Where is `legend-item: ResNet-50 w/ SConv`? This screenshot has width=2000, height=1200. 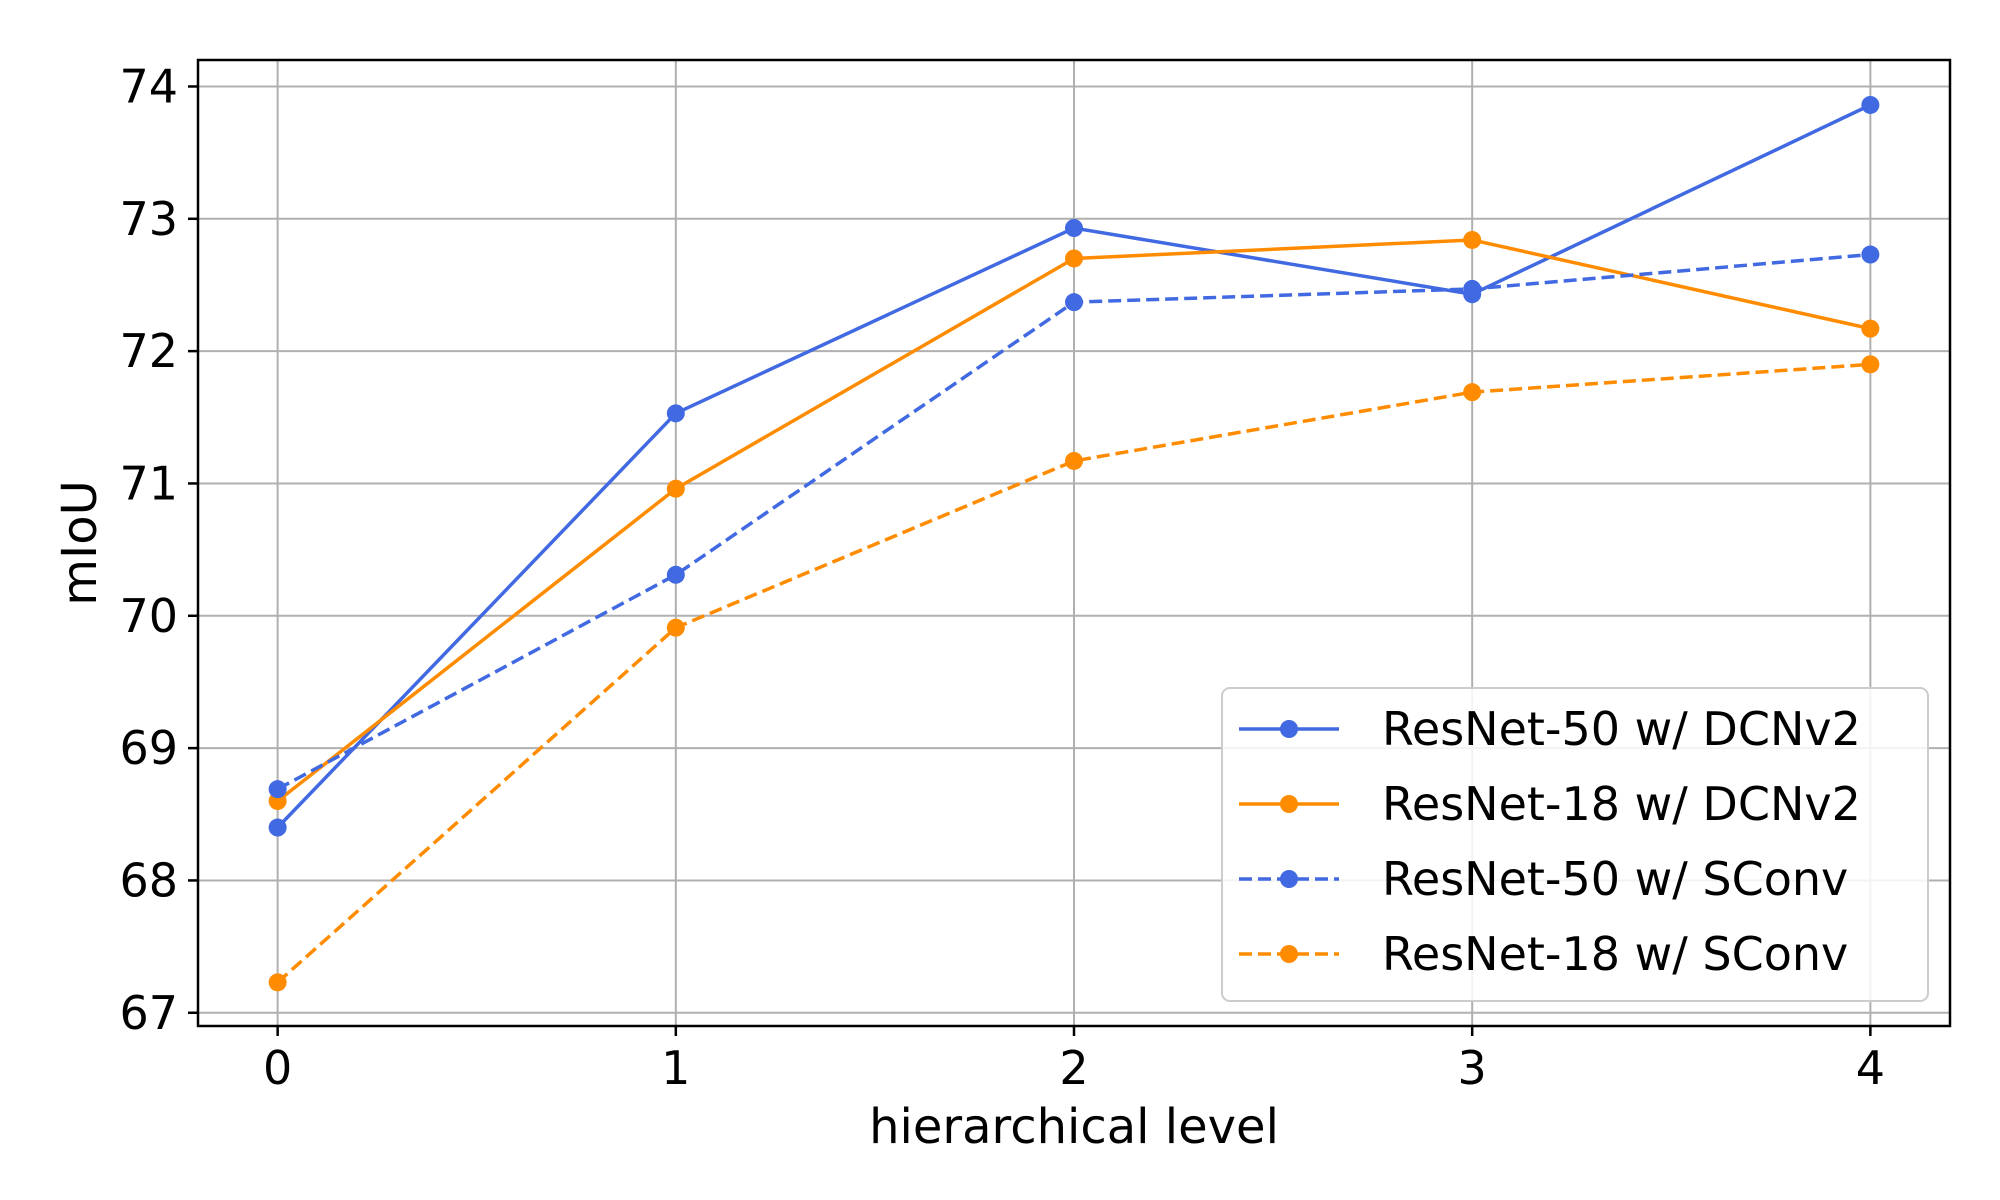 legend-item: ResNet-50 w/ SConv is located at coordinates (1543, 879).